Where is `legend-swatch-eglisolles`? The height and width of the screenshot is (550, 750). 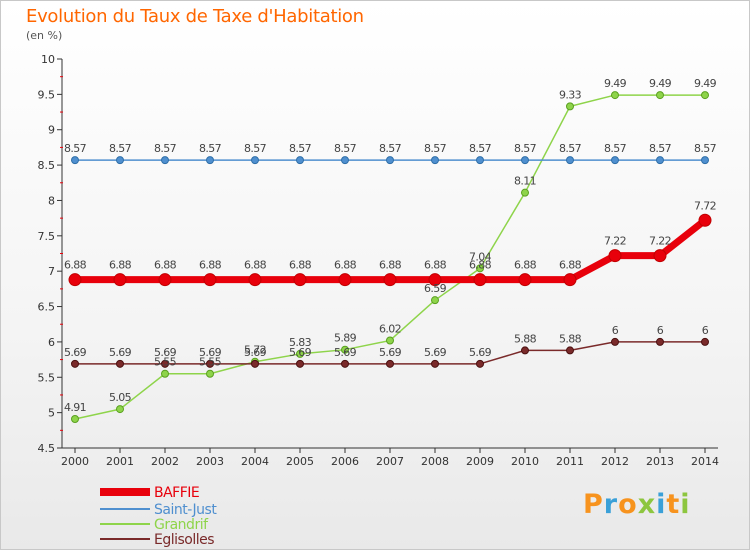
legend-swatch-eglisolles is located at coordinates (125, 539).